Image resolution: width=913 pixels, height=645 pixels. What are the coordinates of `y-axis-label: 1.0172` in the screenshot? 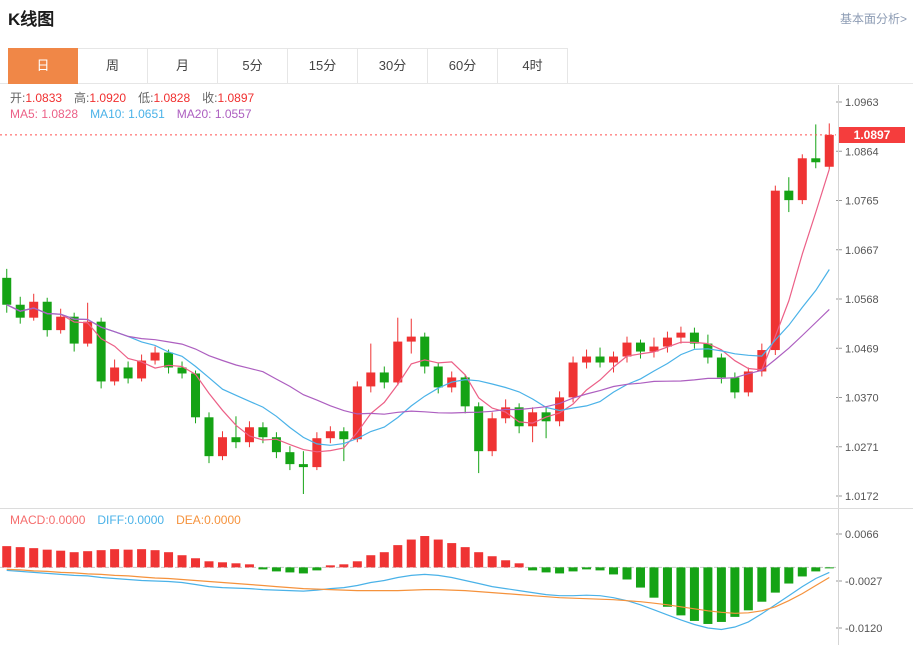 It's located at (862, 497).